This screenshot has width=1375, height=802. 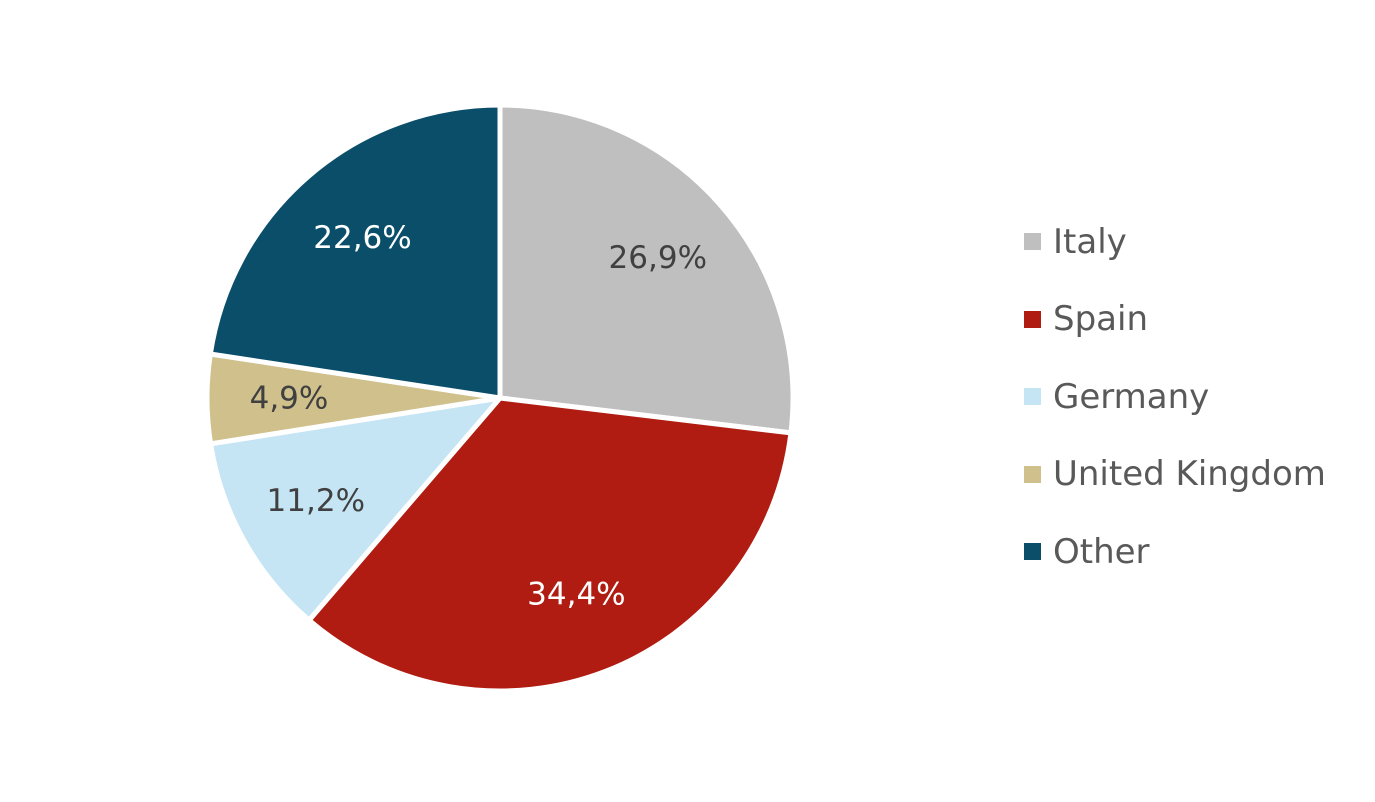 I want to click on legend-item-italy: Italy, so click(x=1175, y=241).